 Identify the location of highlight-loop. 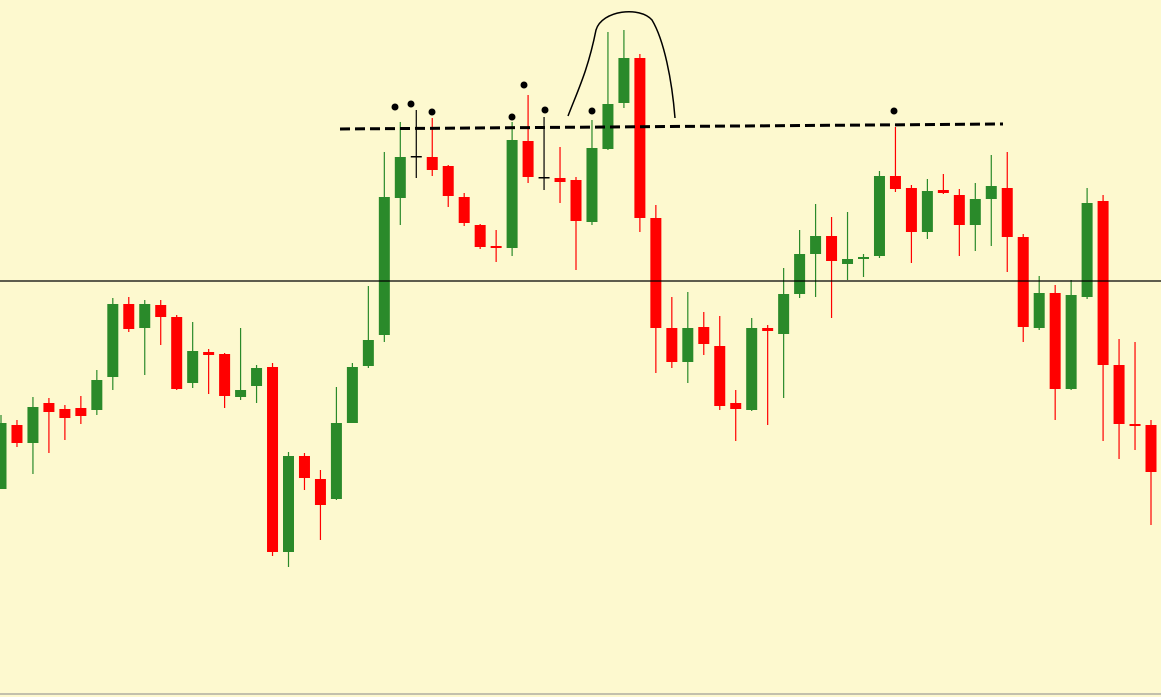
(621, 65).